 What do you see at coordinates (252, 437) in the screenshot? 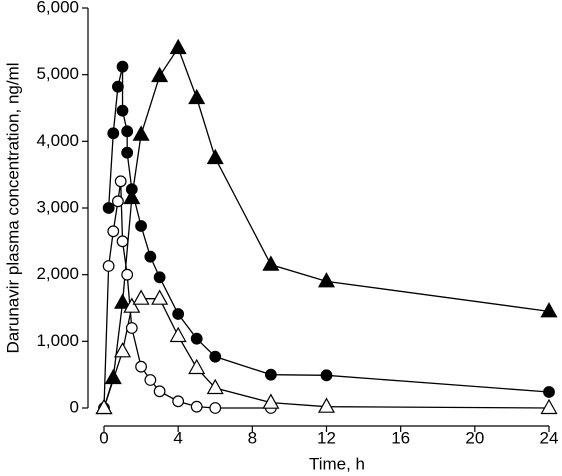
I see `x-tick-label: 8` at bounding box center [252, 437].